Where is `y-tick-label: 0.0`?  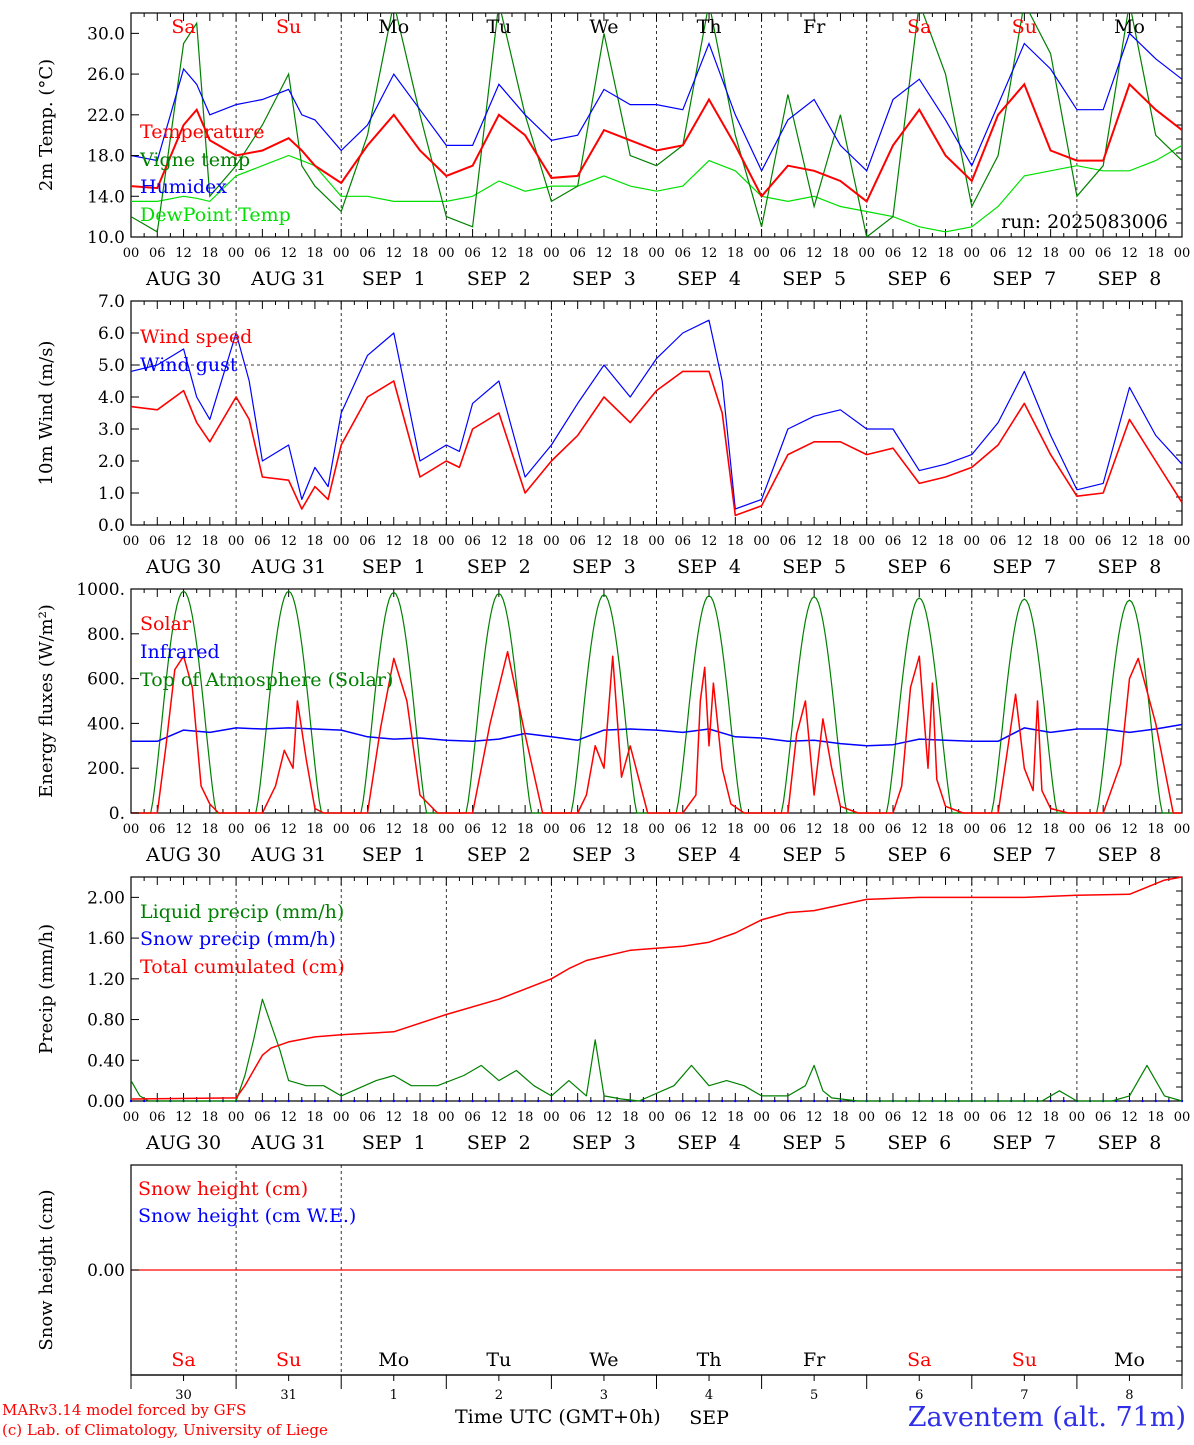 y-tick-label: 0.0 is located at coordinates (111, 526).